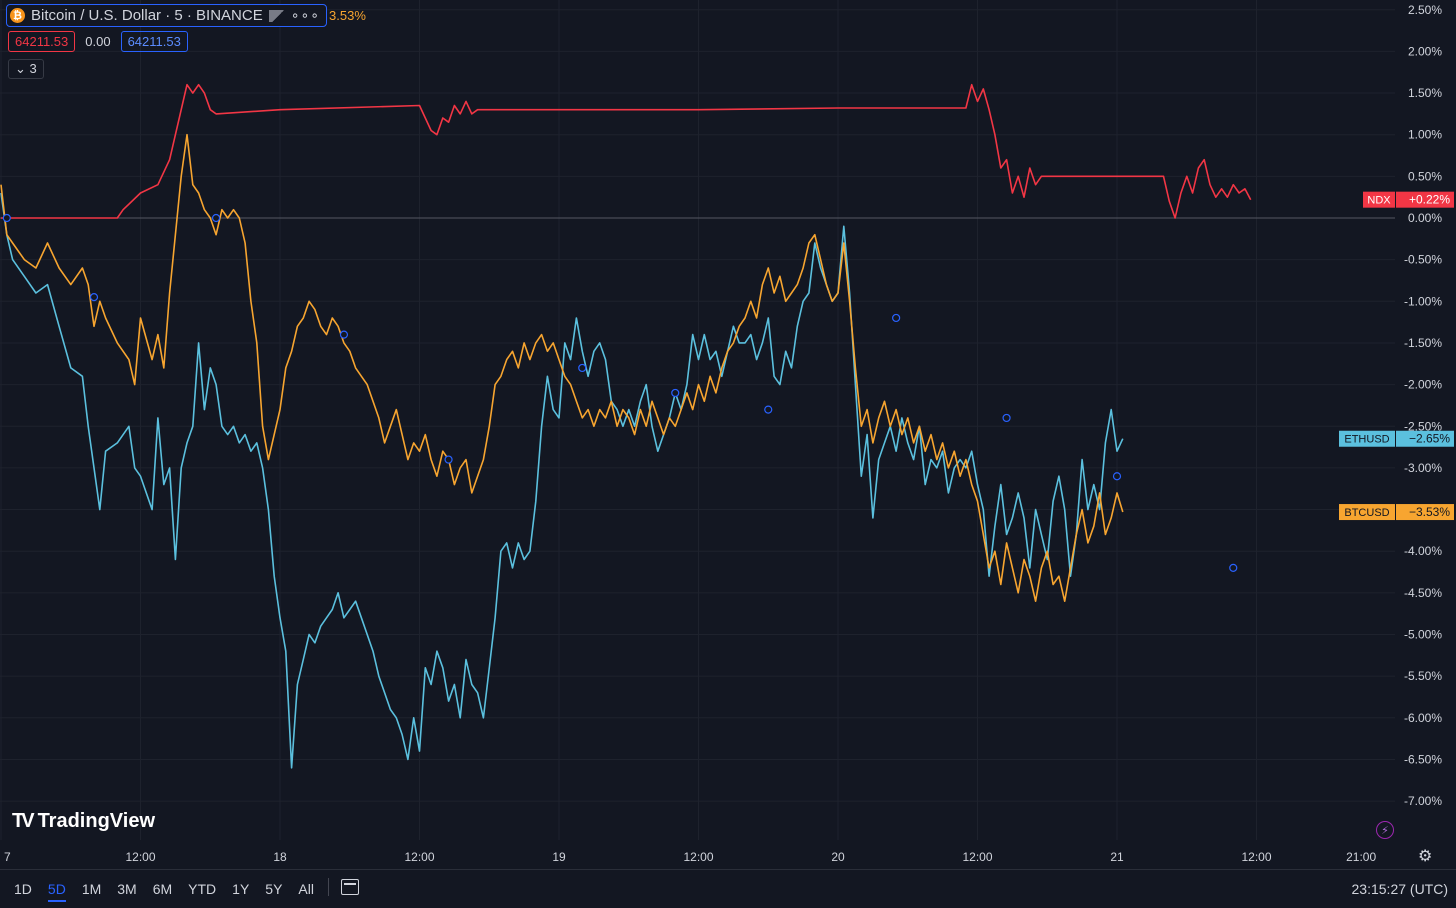  I want to click on series-value-text: −3.53%, so click(1429, 512).